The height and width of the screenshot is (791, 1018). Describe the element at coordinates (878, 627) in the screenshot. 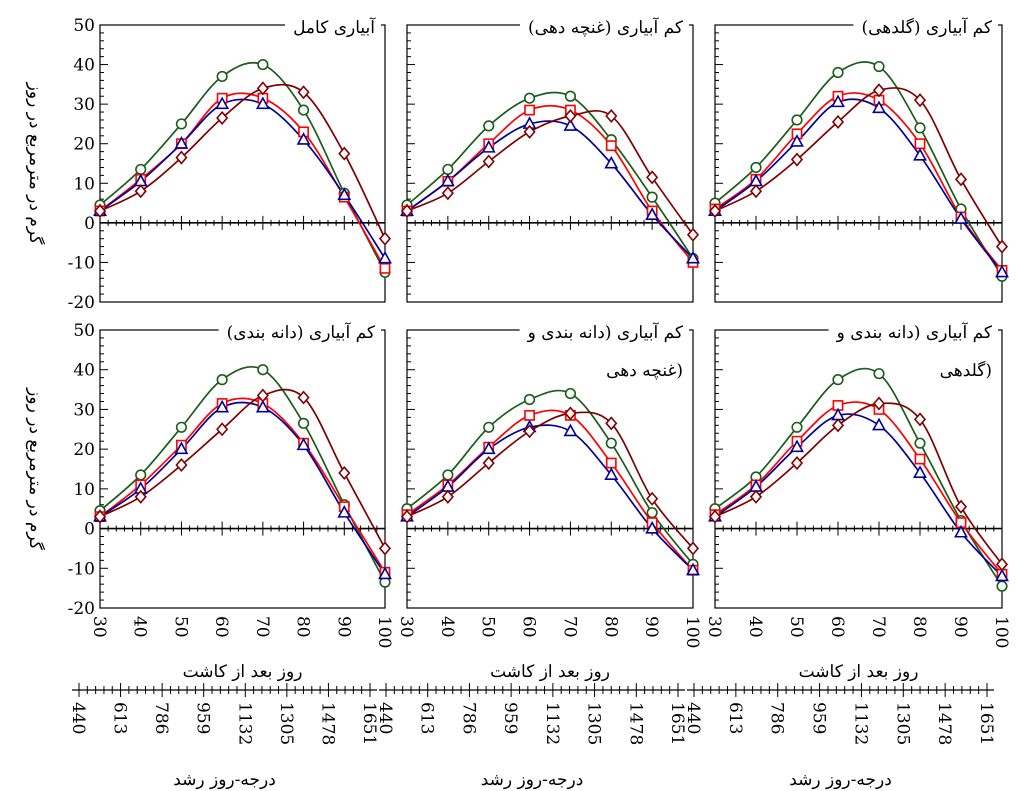

I see `x-tick-label: 70` at that location.